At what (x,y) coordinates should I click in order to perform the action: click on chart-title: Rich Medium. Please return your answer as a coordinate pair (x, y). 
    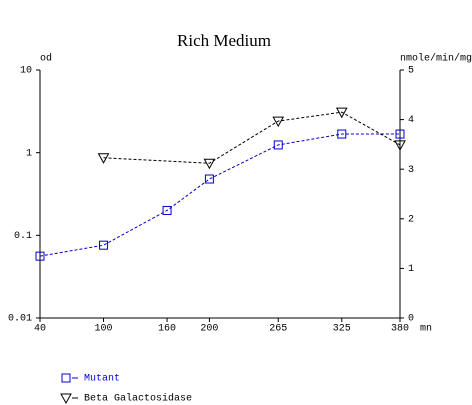
    Looking at the image, I should click on (224, 40).